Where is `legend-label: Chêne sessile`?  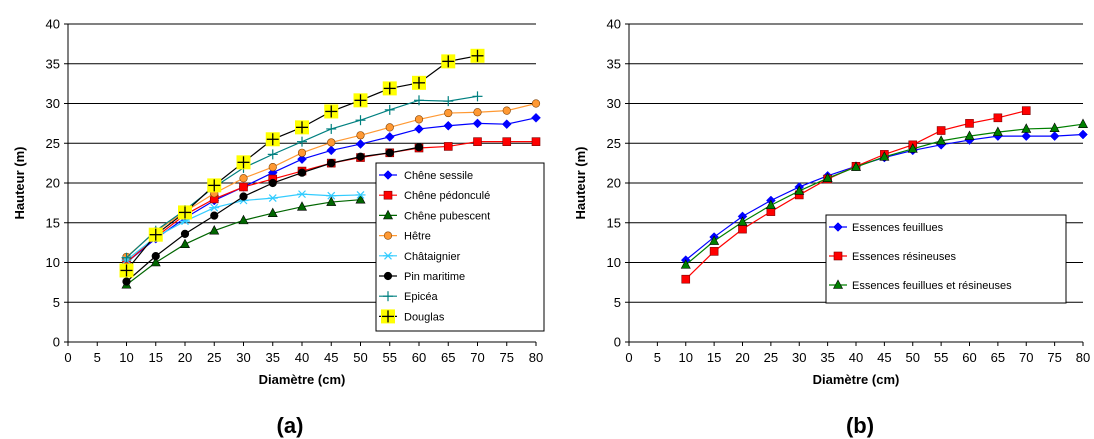
legend-label: Chêne sessile is located at coordinates (438, 176).